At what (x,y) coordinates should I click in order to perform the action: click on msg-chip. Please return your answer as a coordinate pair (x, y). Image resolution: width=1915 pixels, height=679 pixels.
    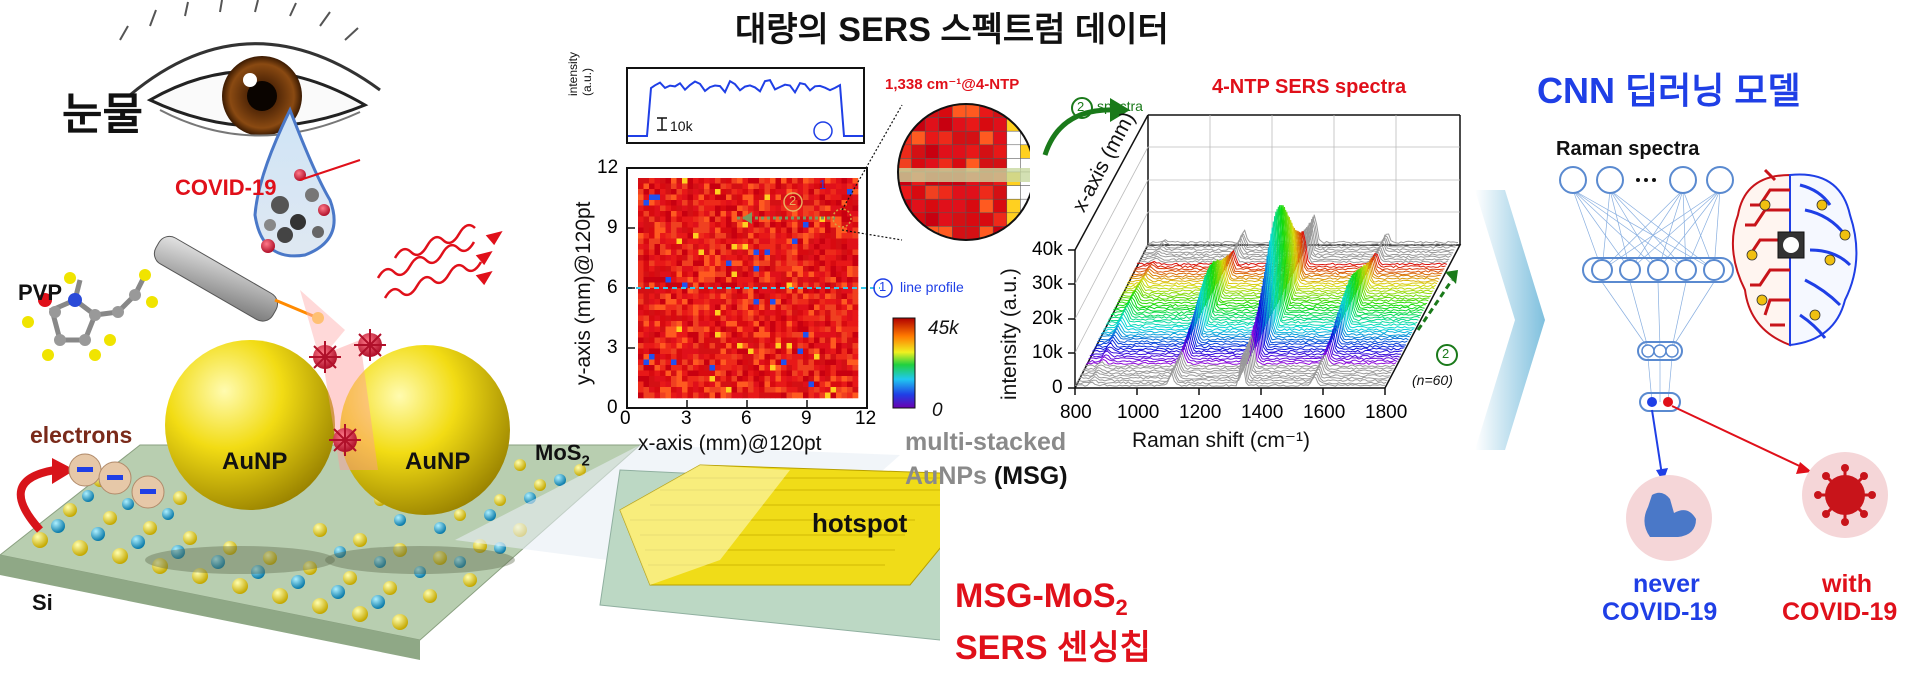
    Looking at the image, I should click on (697, 543).